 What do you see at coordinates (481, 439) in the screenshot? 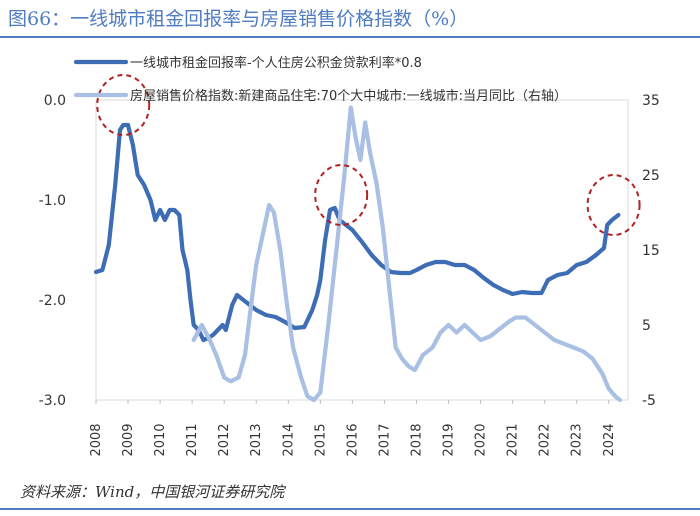
I see `x-tick-label: 2020` at bounding box center [481, 439].